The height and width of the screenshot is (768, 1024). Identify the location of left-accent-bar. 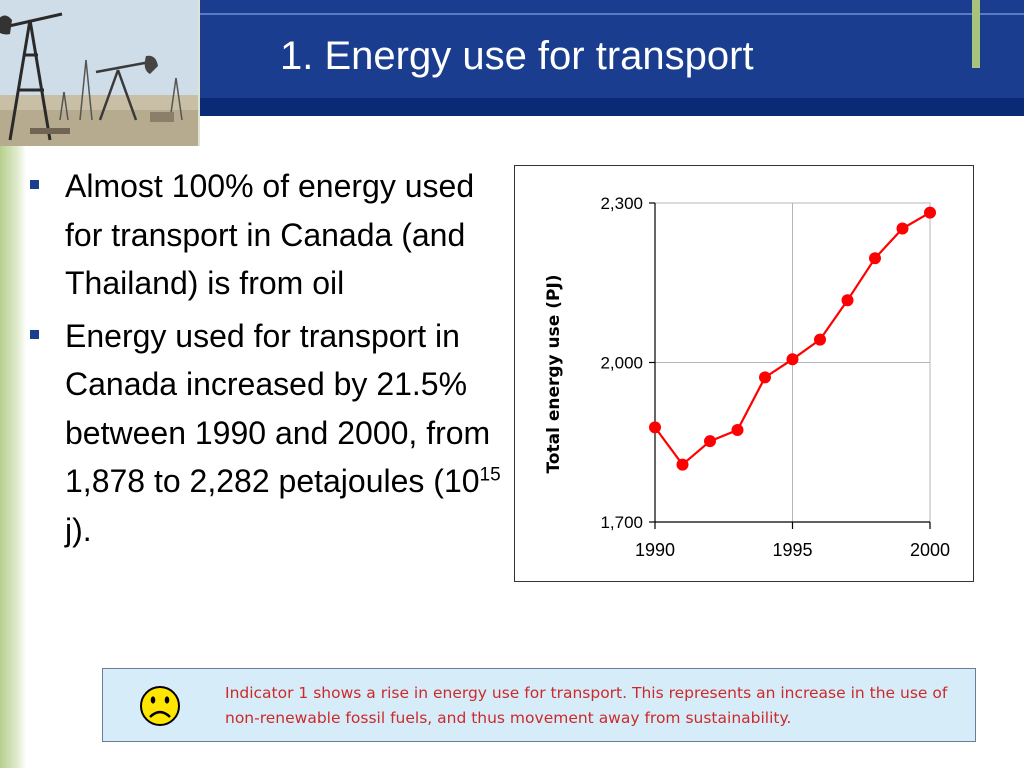
(13, 457).